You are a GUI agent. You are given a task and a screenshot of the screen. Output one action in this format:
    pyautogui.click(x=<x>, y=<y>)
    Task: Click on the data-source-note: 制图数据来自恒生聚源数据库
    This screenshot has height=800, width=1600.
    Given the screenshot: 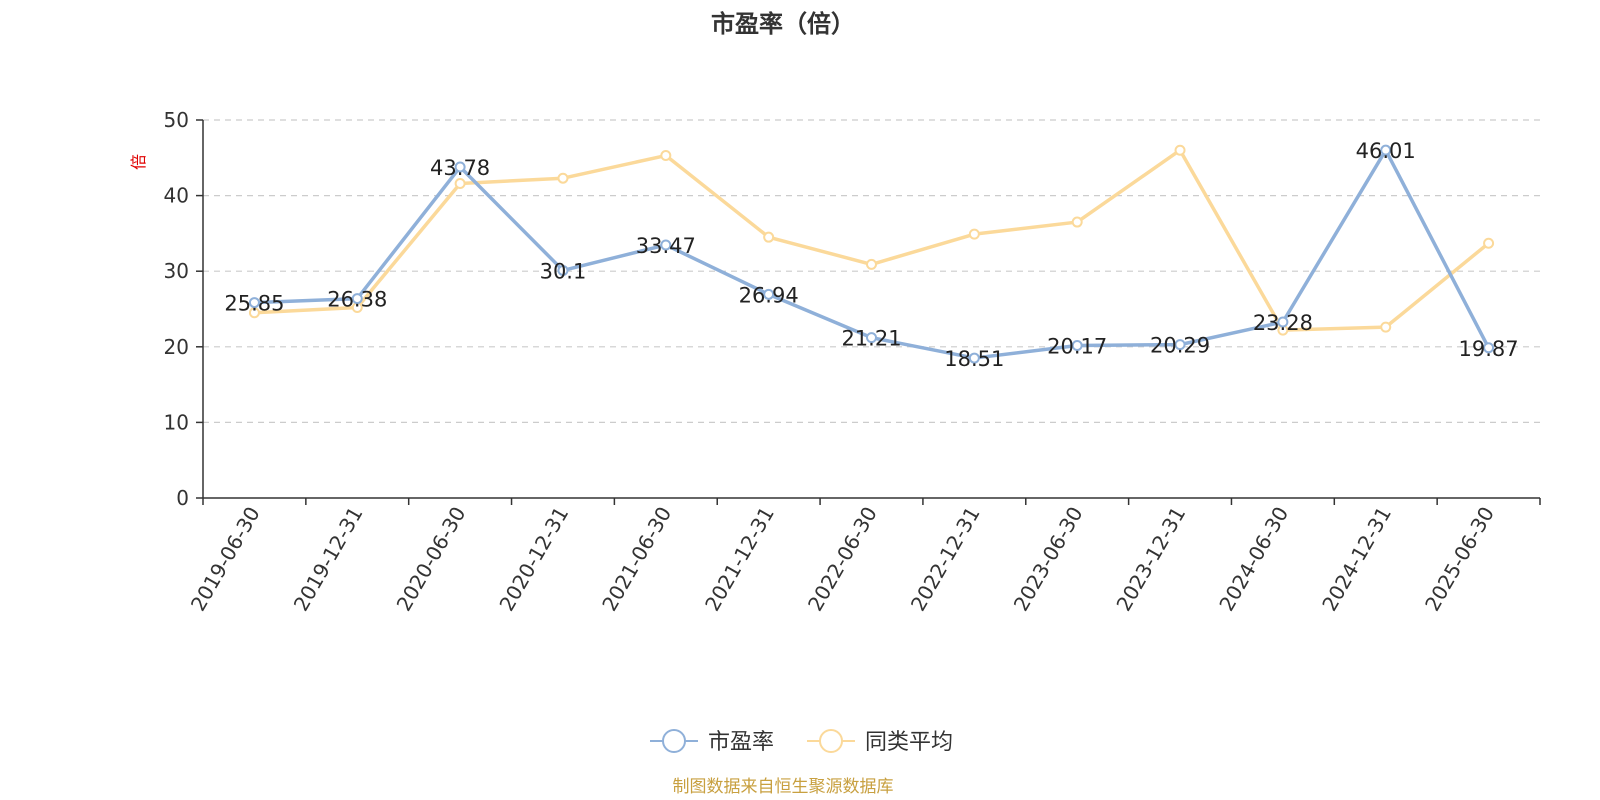 What is the action you would take?
    pyautogui.click(x=783, y=787)
    